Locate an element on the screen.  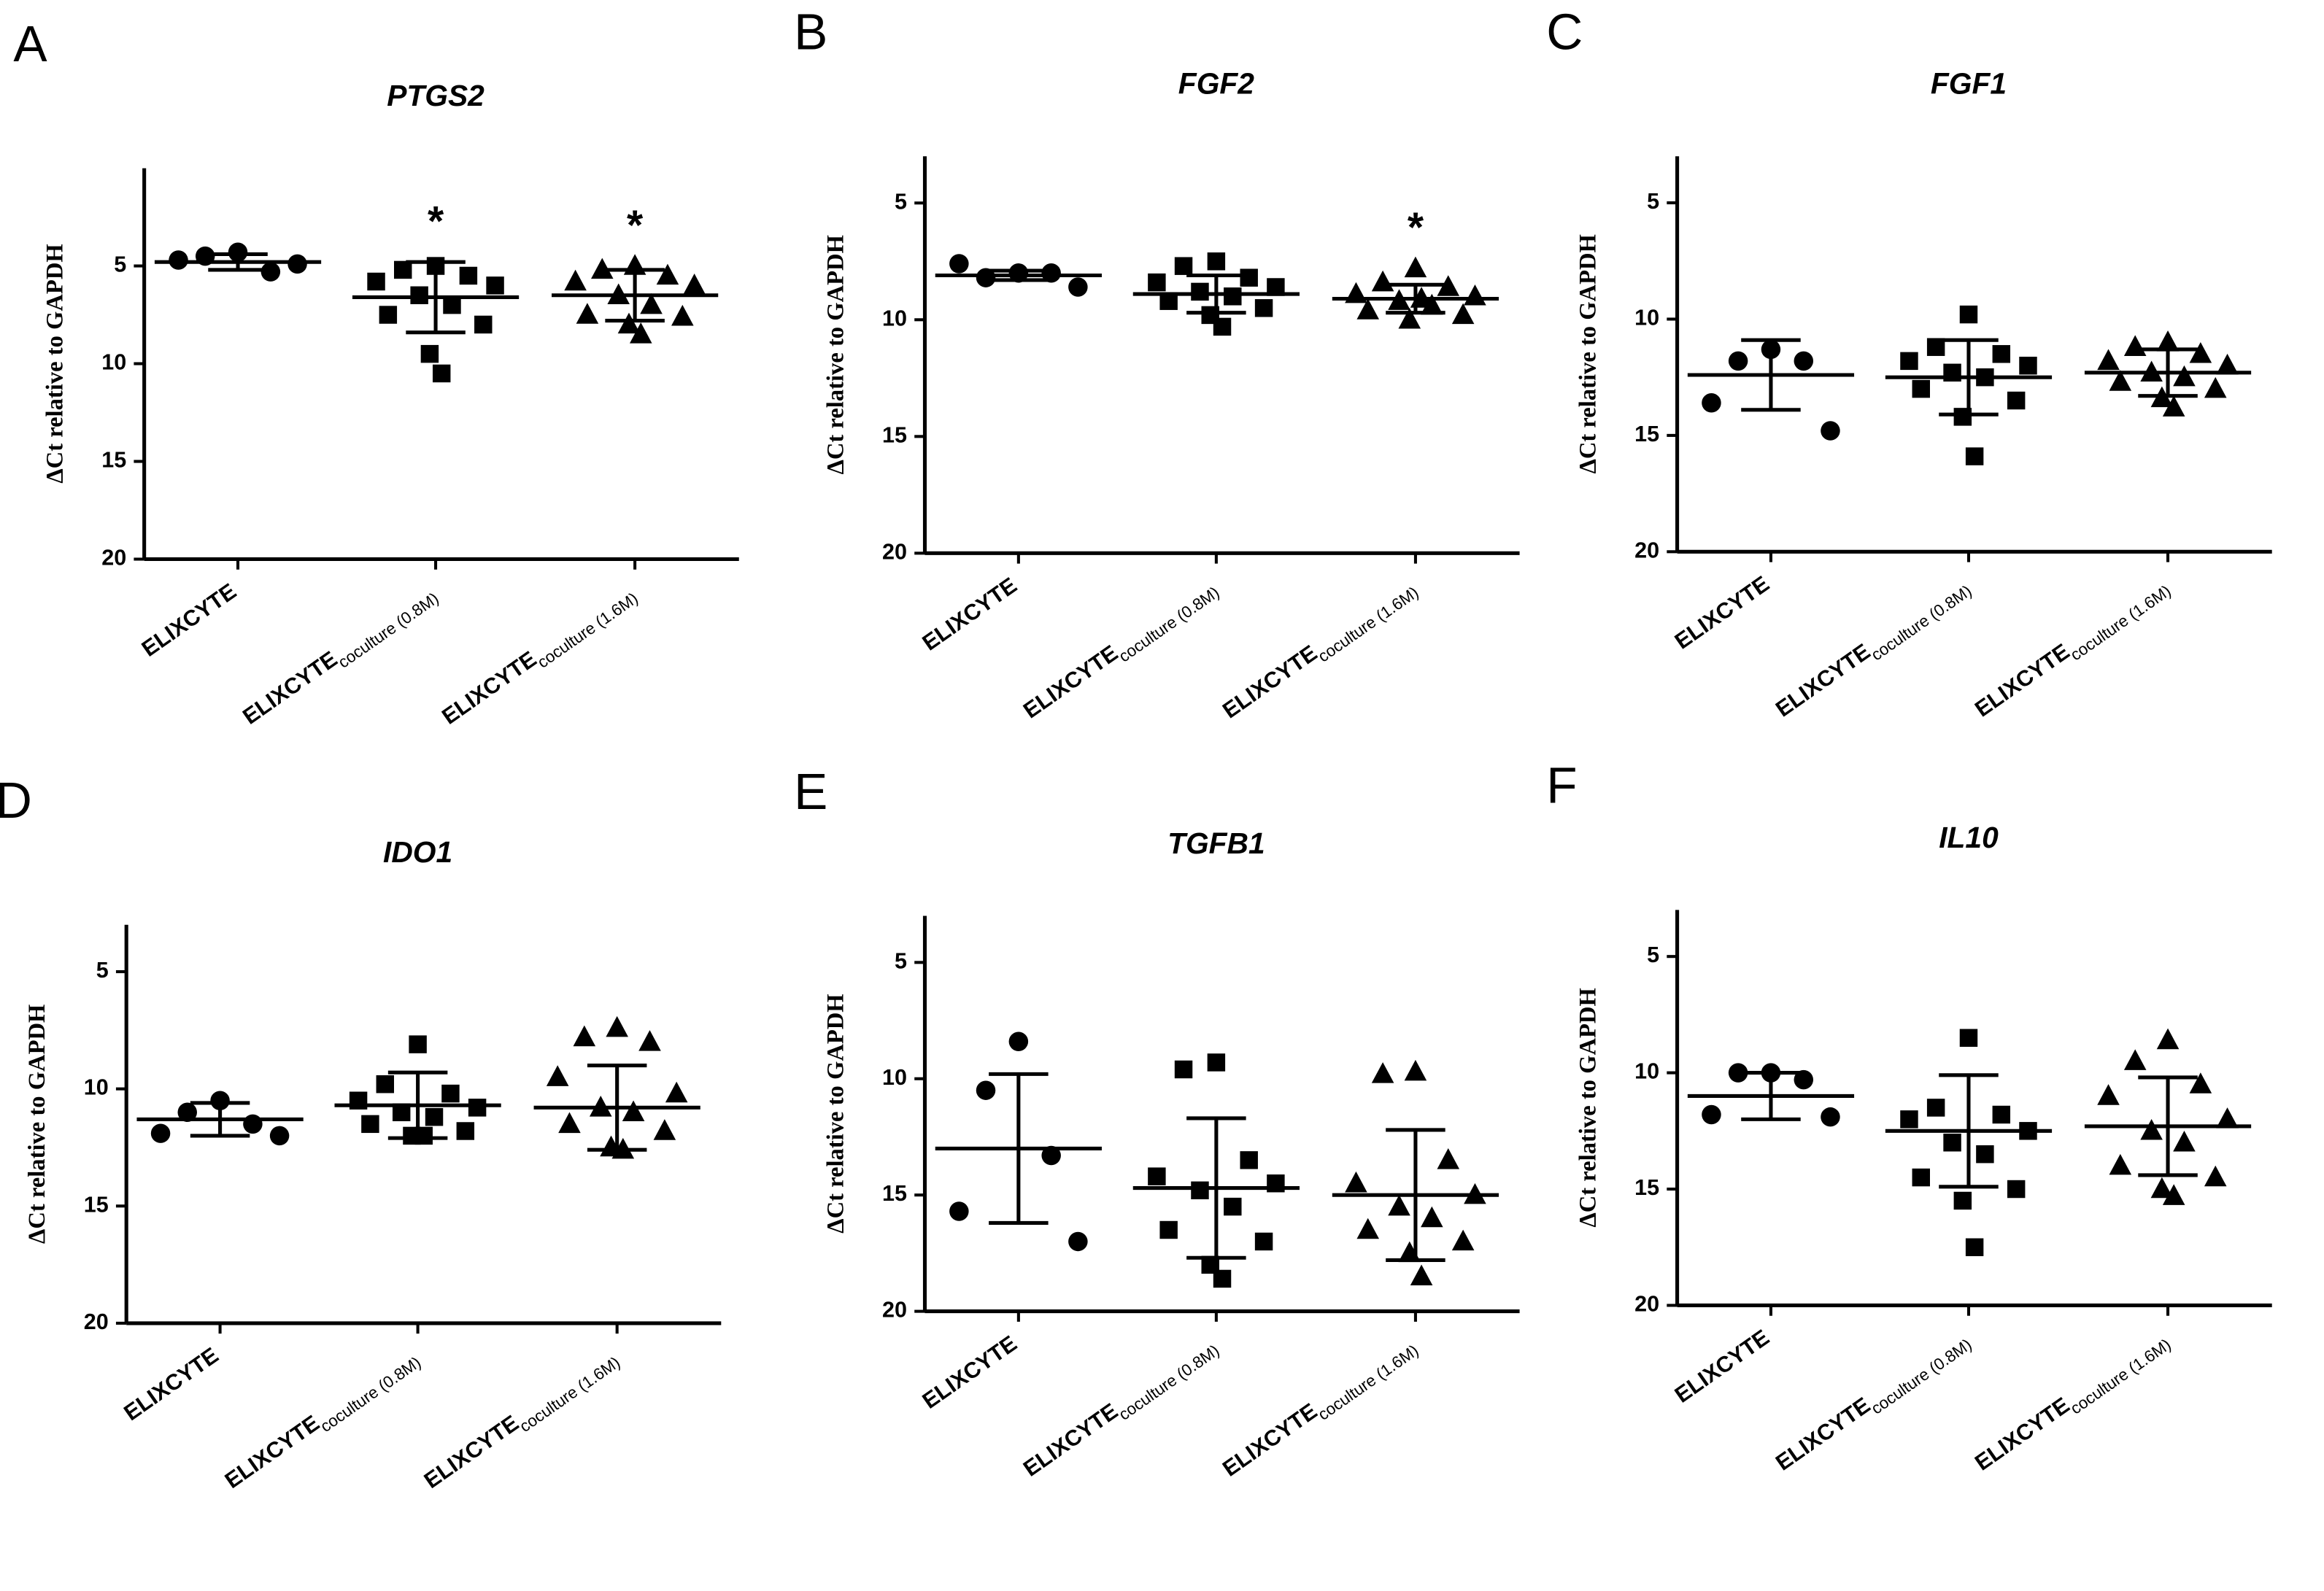
chart-title: PTGS2 is located at coordinates (436, 95).